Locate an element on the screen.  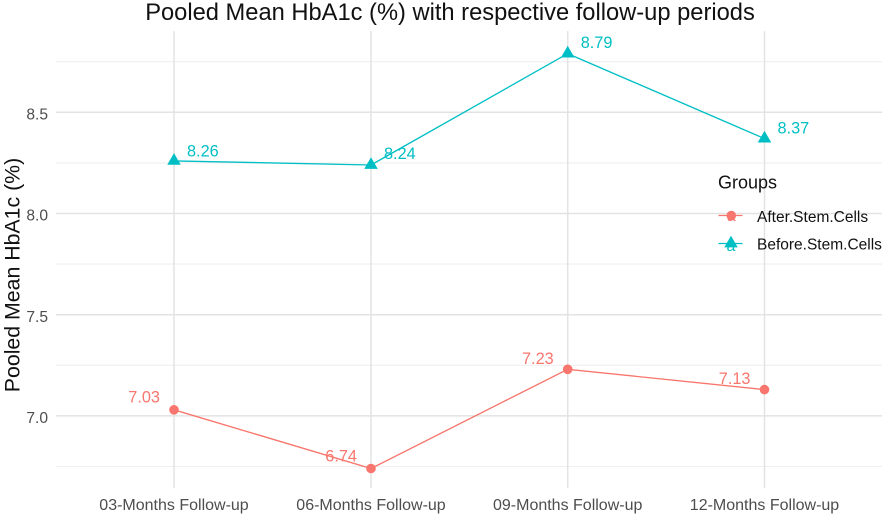
svg-text: 7.0 is located at coordinates (37, 418).